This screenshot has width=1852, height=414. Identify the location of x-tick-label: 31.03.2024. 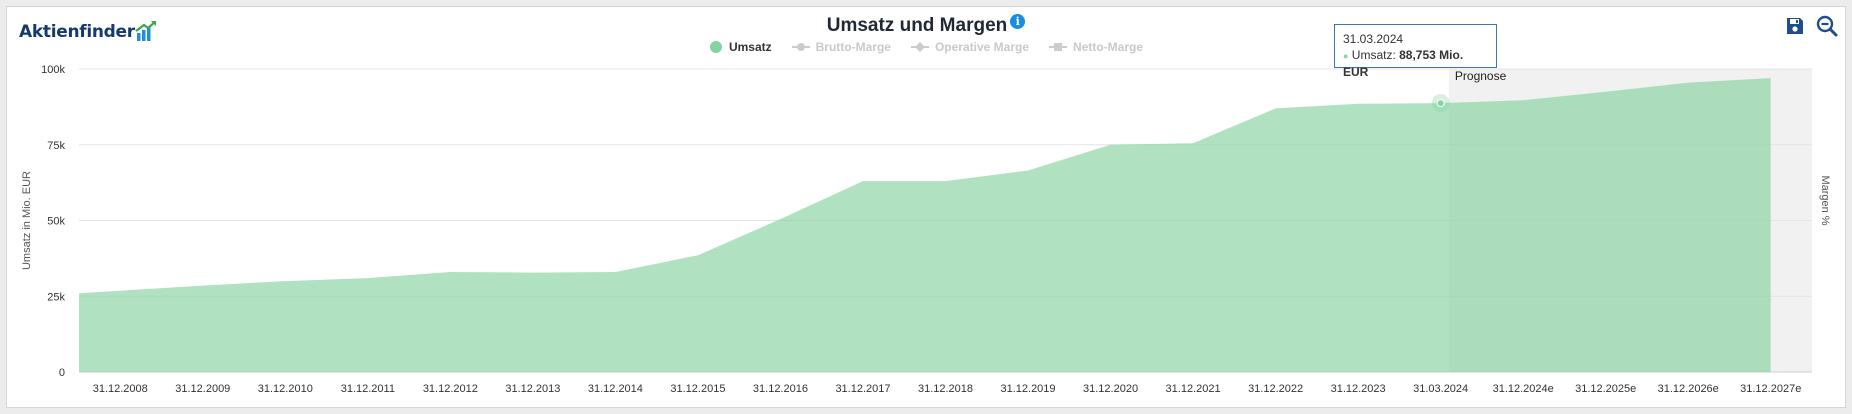
(1440, 389).